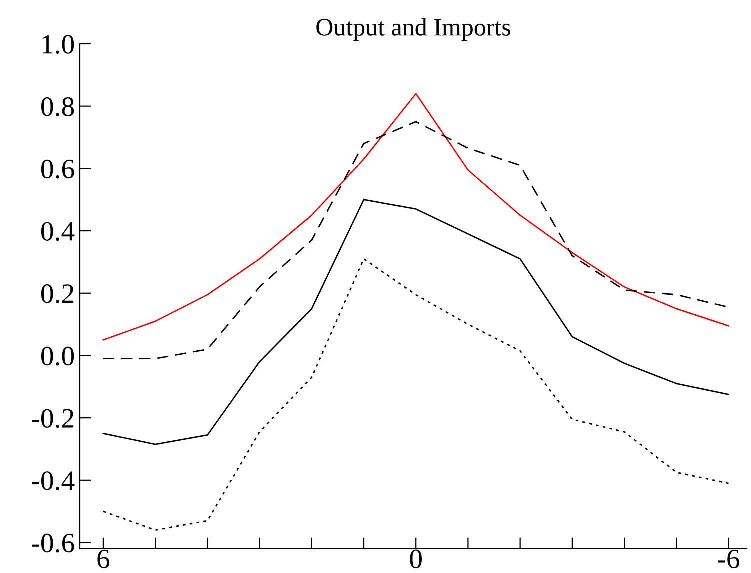 The image size is (751, 573). What do you see at coordinates (53, 481) in the screenshot?
I see `y-tick-label: -0.4` at bounding box center [53, 481].